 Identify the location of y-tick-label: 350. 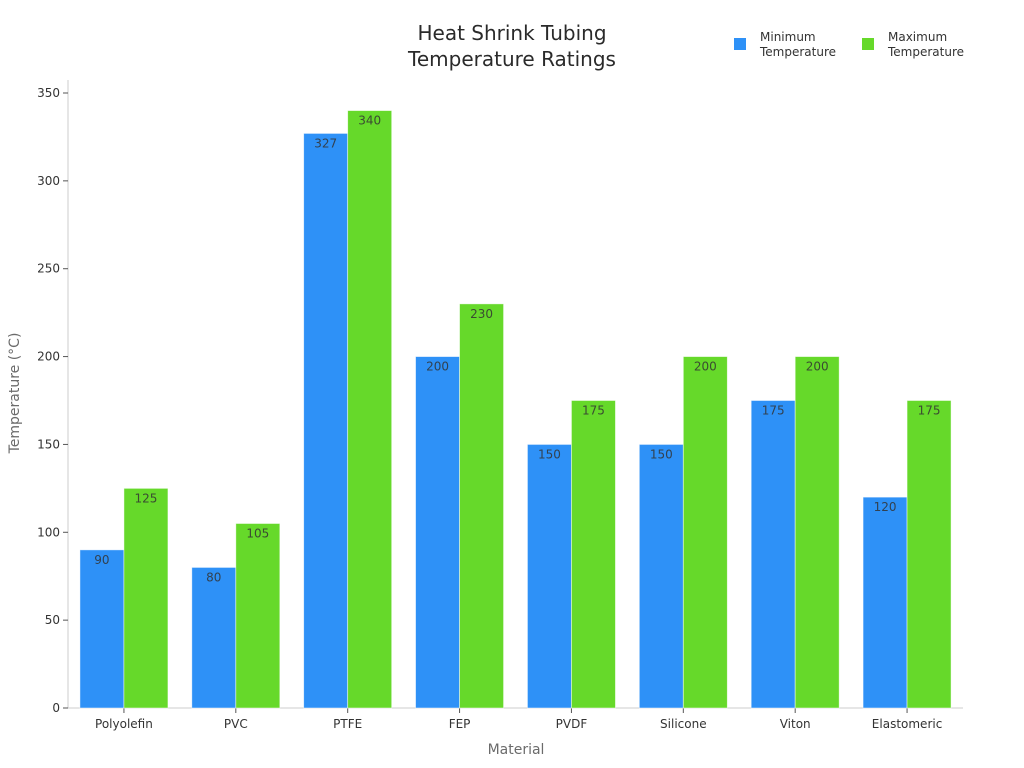
(48, 93).